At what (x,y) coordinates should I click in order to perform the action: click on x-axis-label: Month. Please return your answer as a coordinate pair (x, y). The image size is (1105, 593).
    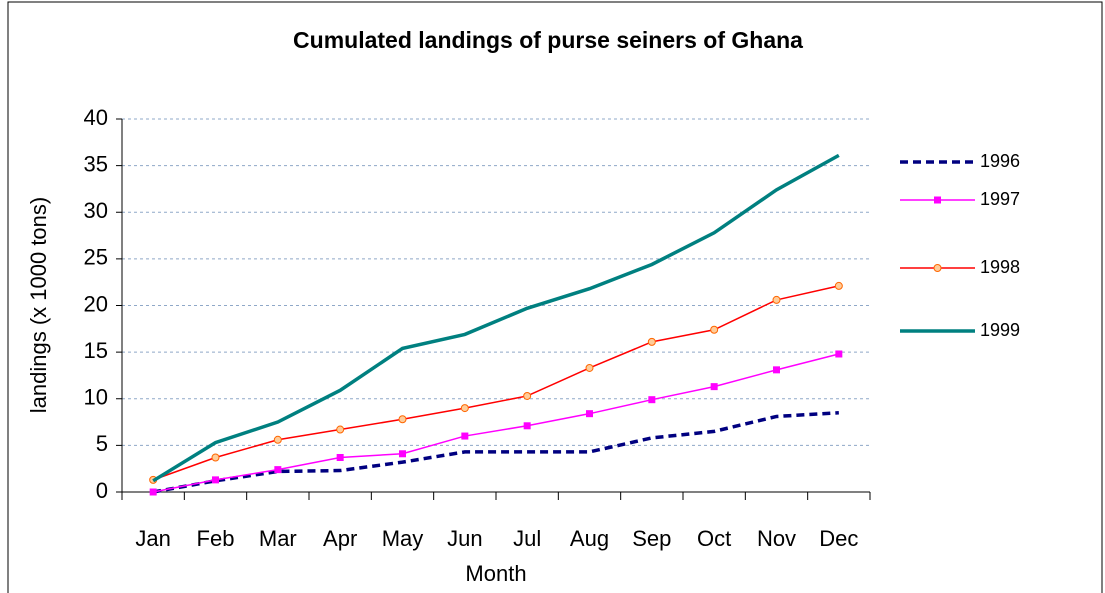
    Looking at the image, I should click on (495, 573).